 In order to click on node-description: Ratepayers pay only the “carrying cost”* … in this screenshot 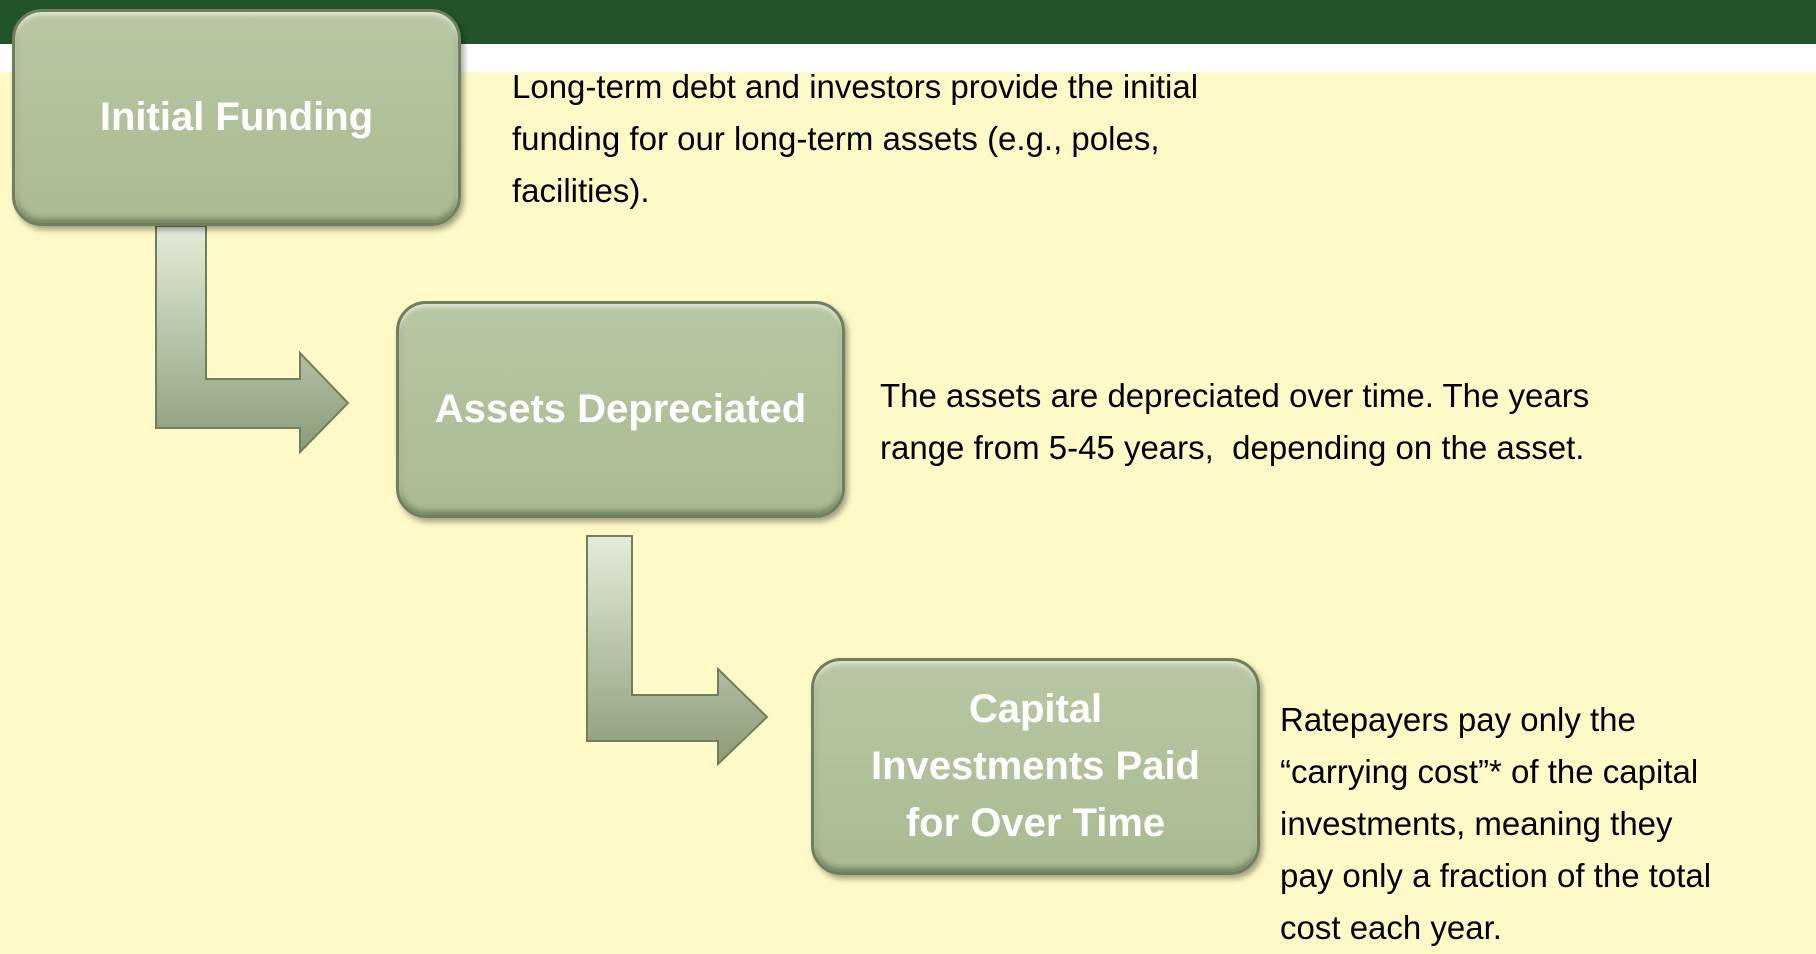, I will do `click(1495, 824)`.